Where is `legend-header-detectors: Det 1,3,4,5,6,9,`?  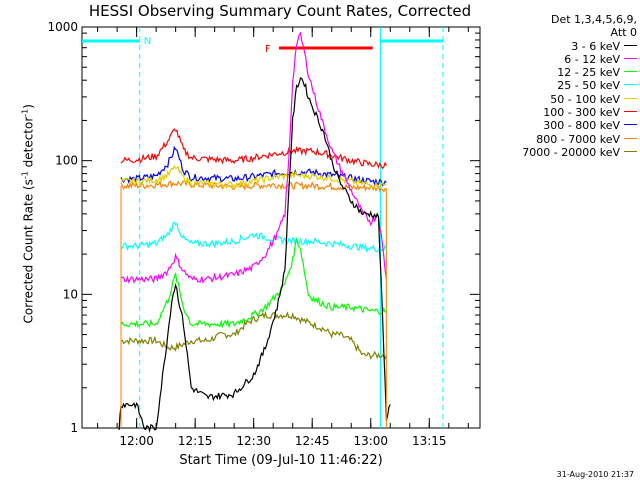
legend-header-detectors: Det 1,3,4,5,6,9, is located at coordinates (593, 19).